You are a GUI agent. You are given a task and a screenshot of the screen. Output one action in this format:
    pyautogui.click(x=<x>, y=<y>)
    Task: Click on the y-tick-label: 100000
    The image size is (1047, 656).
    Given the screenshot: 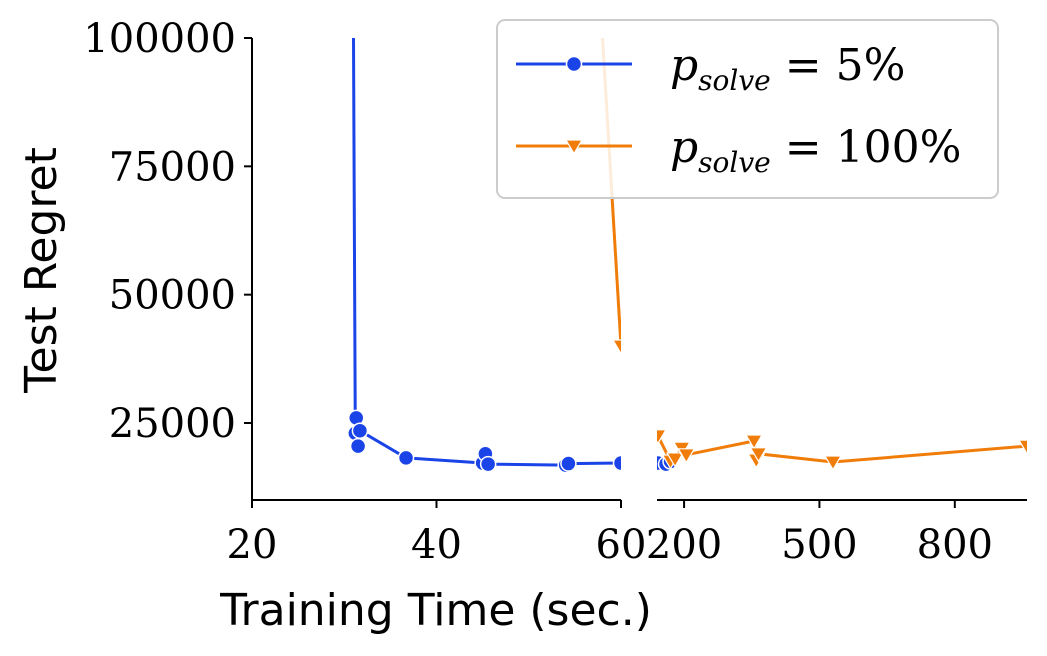 What is the action you would take?
    pyautogui.click(x=159, y=39)
    